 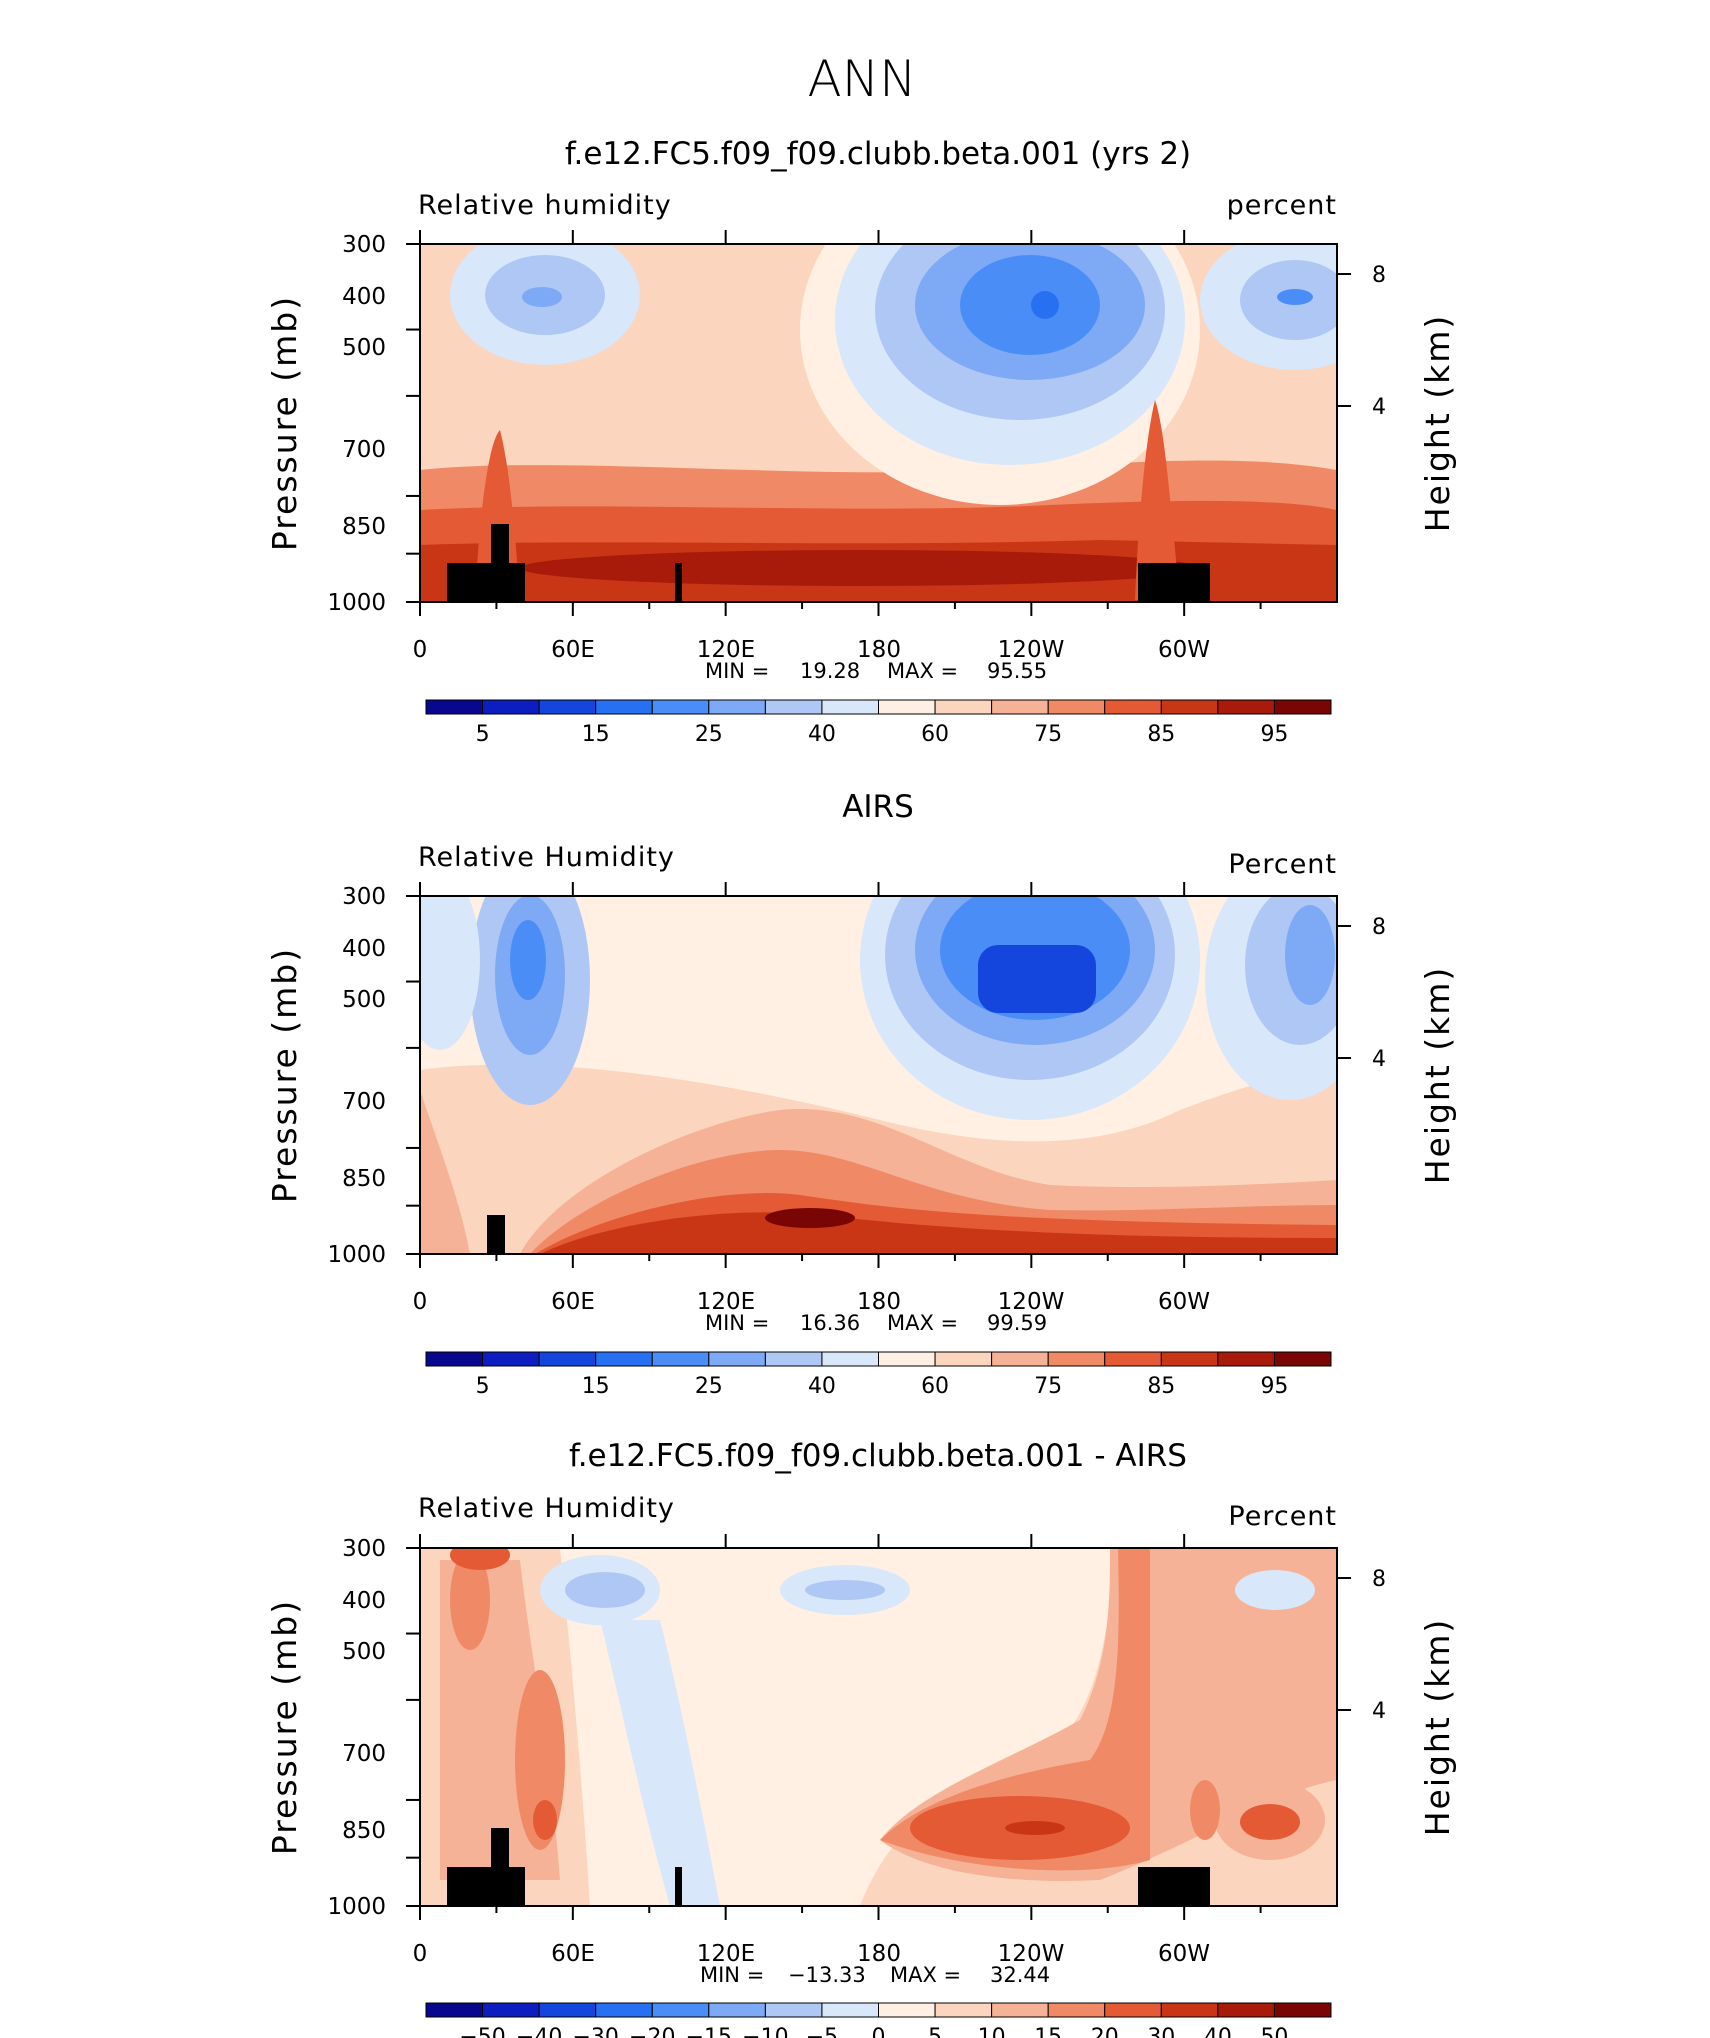 What do you see at coordinates (450, 973) in the screenshot?
I see `contour-west-dry` at bounding box center [450, 973].